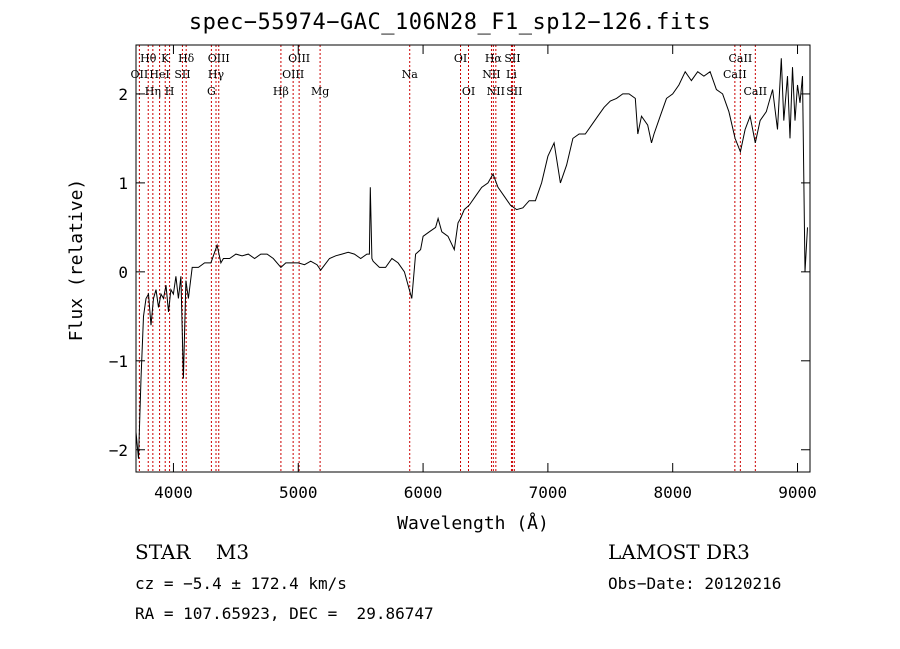 The width and height of the screenshot is (900, 649). What do you see at coordinates (514, 91) in the screenshot?
I see `line-label-23: SII` at bounding box center [514, 91].